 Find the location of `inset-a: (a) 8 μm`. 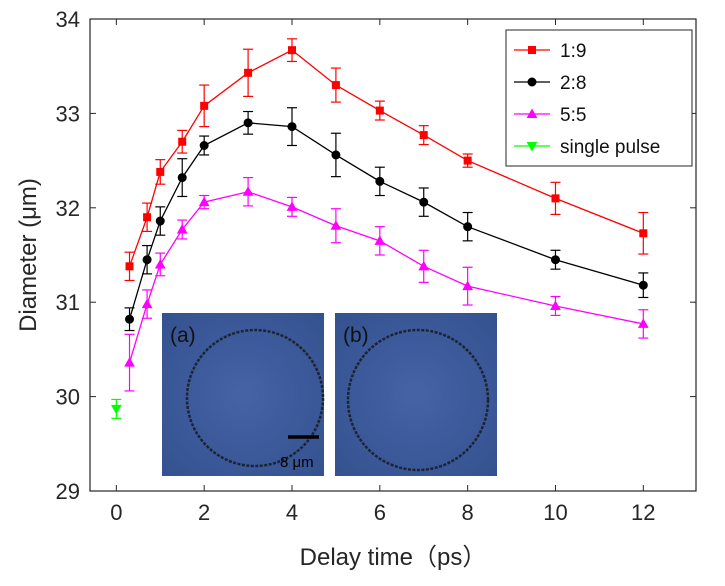

inset-a: (a) 8 μm is located at coordinates (243, 394).